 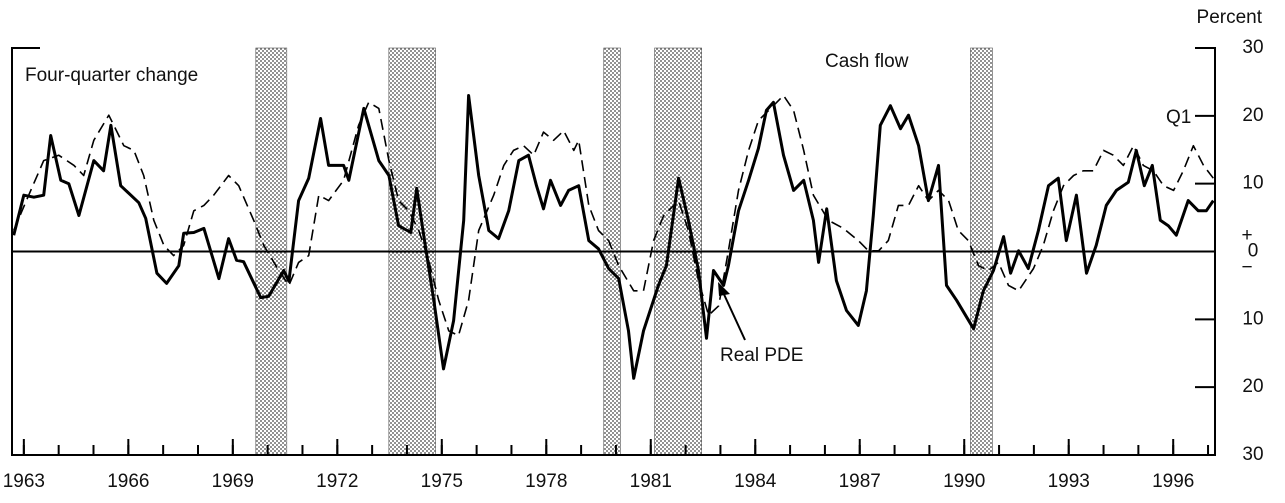 What do you see at coordinates (1253, 251) in the screenshot?
I see `y-tick-label: 0` at bounding box center [1253, 251].